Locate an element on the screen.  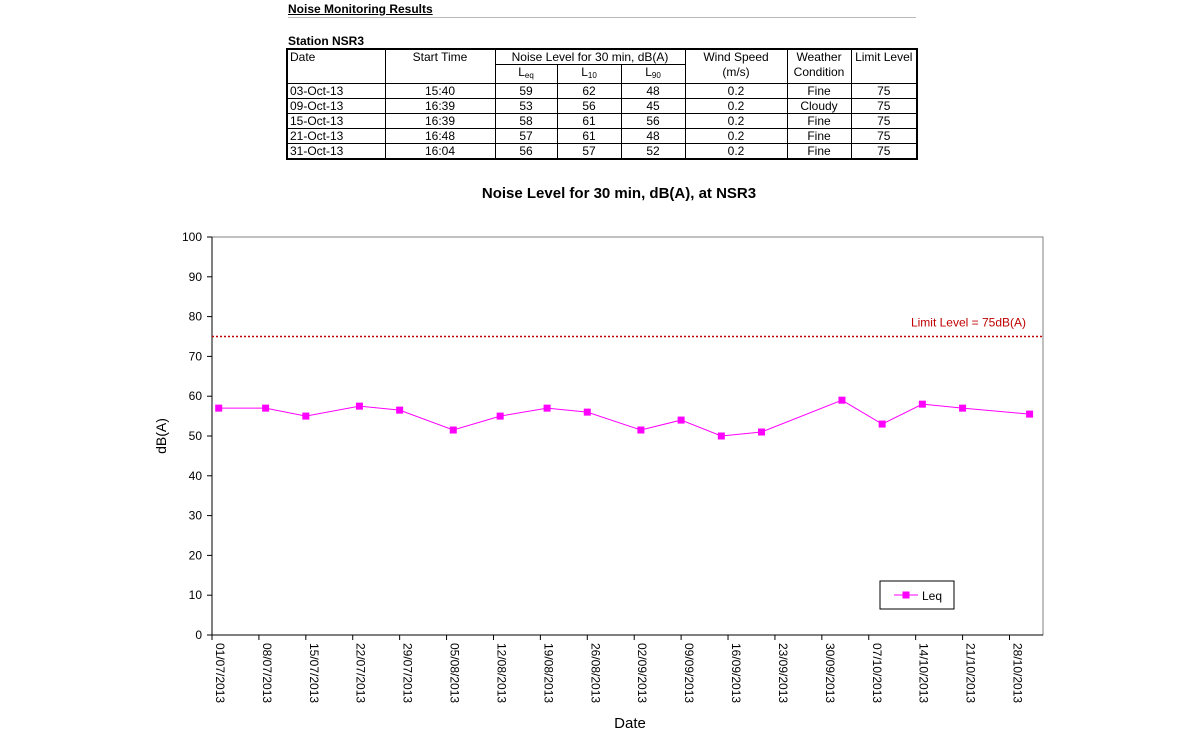
cell-leq: 56 is located at coordinates (526, 151).